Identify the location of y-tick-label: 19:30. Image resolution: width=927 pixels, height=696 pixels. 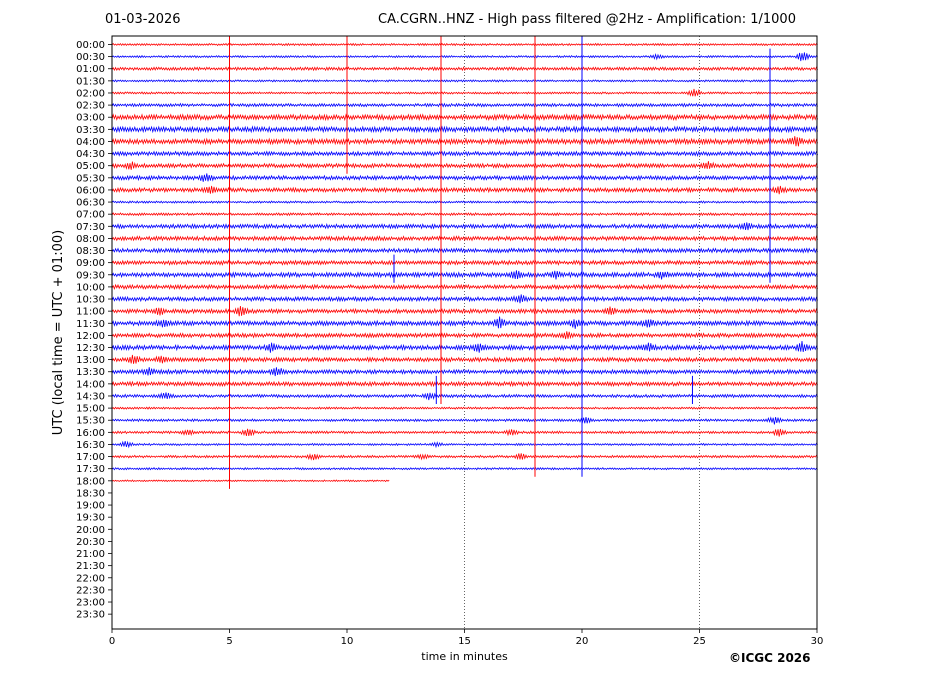
(90, 518).